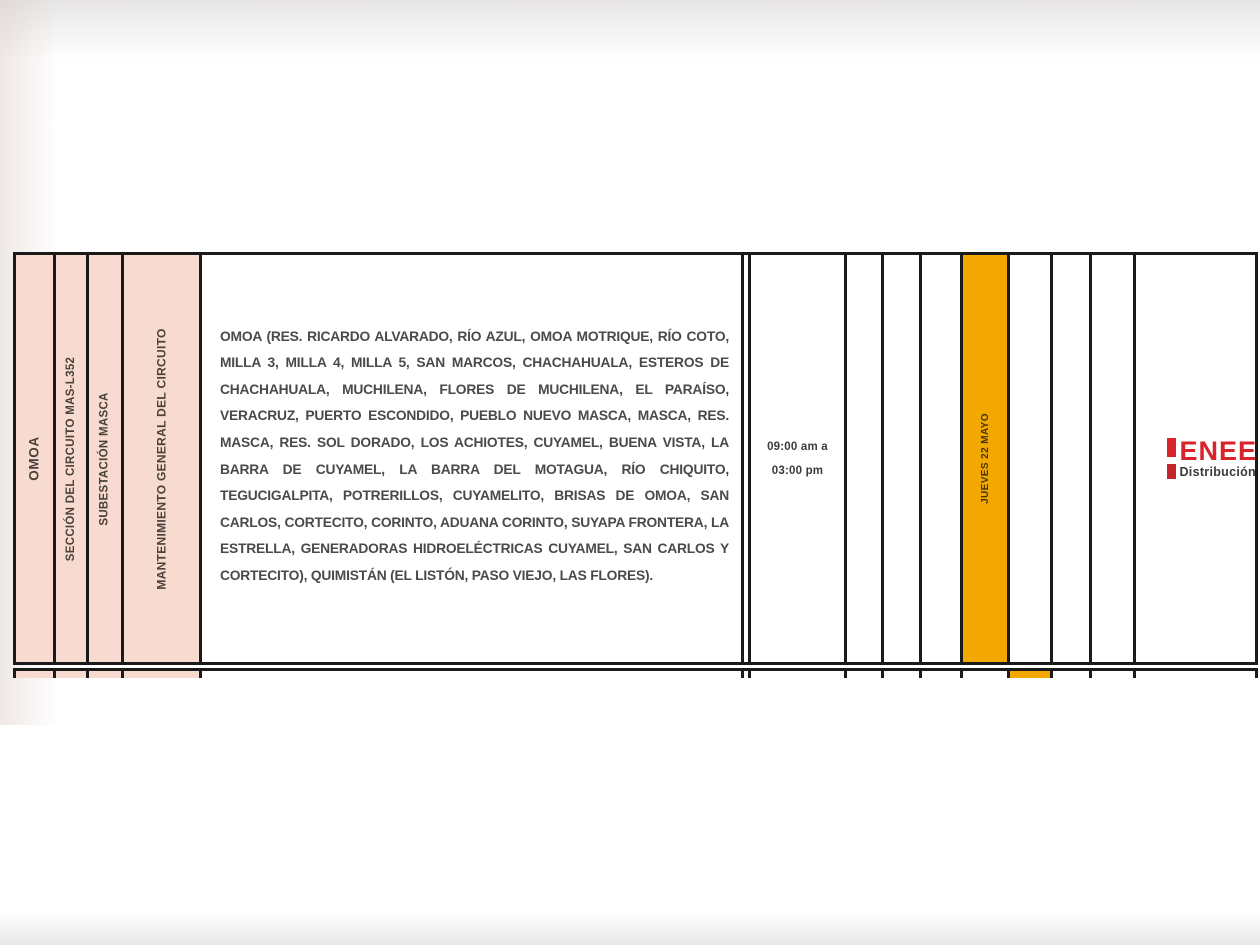 The height and width of the screenshot is (945, 1260). What do you see at coordinates (473, 674) in the screenshot?
I see `next-row-areas-cell` at bounding box center [473, 674].